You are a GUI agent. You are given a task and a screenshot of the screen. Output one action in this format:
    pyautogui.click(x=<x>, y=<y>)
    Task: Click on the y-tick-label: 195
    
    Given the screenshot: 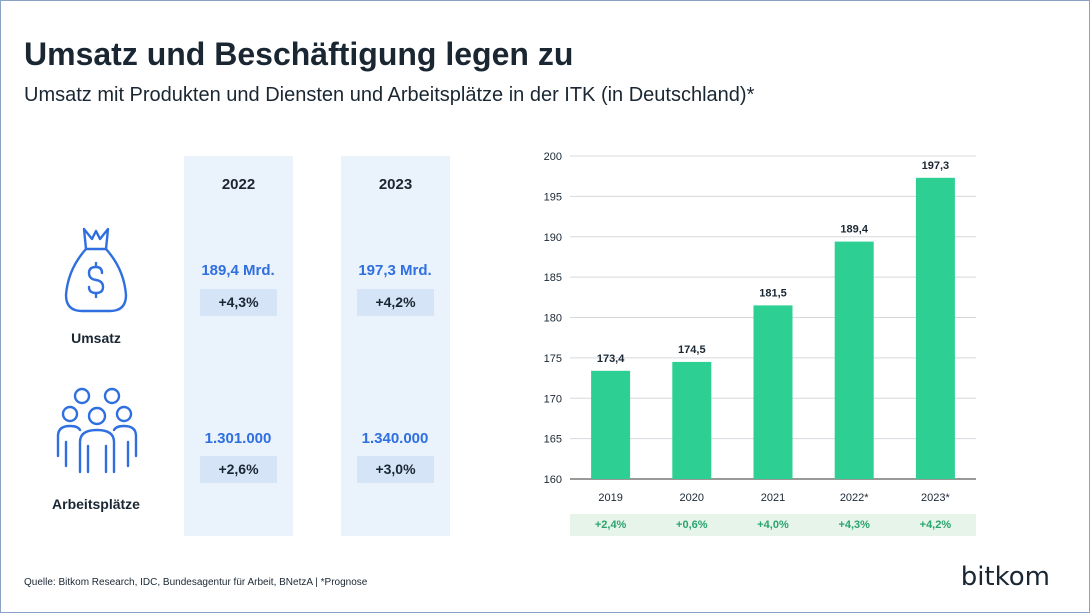 What is the action you would take?
    pyautogui.click(x=553, y=197)
    